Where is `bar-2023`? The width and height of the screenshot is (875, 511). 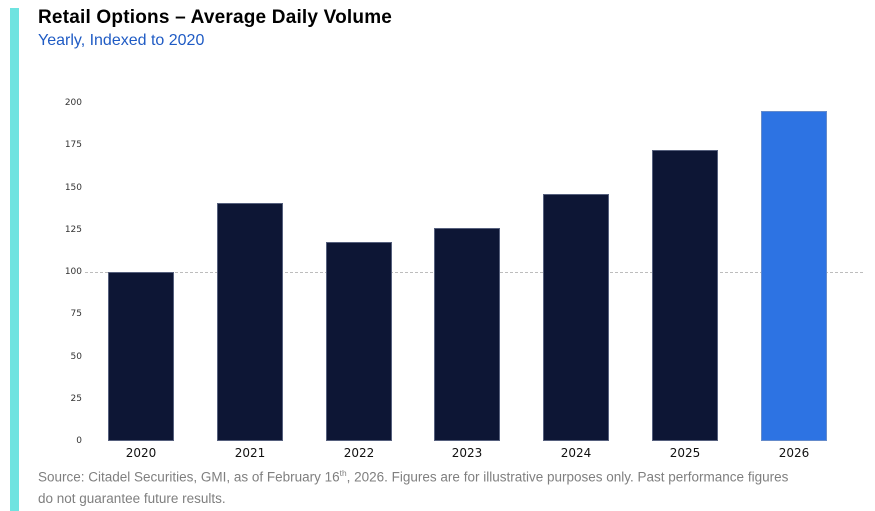 bar-2023 is located at coordinates (467, 334).